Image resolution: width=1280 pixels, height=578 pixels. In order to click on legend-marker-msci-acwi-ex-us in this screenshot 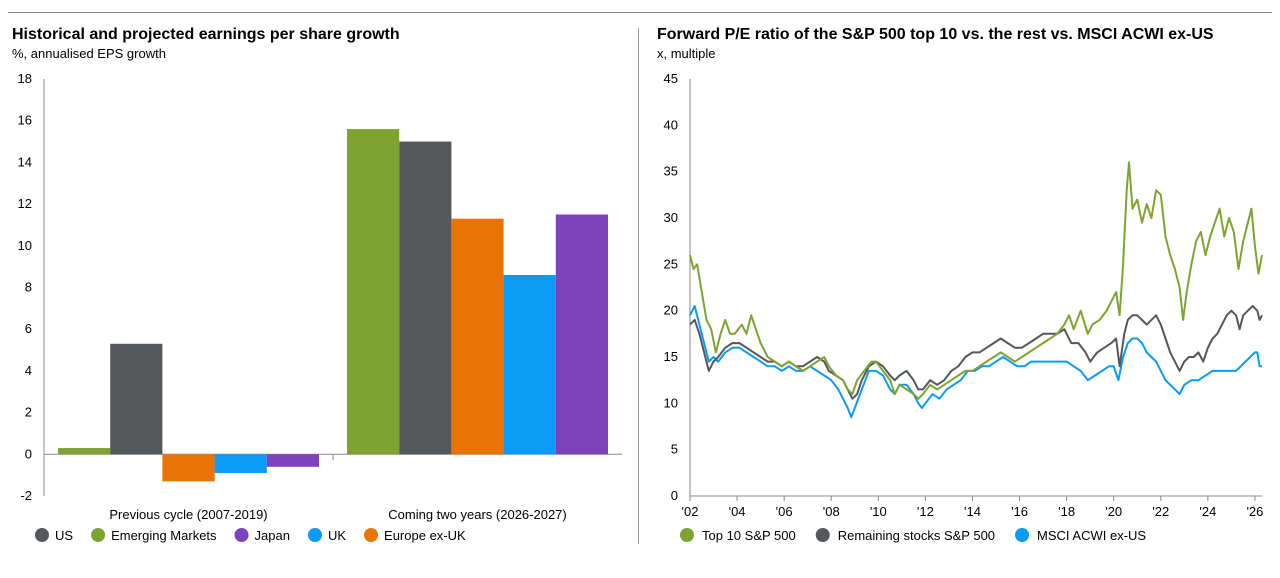, I will do `click(1022, 535)`.